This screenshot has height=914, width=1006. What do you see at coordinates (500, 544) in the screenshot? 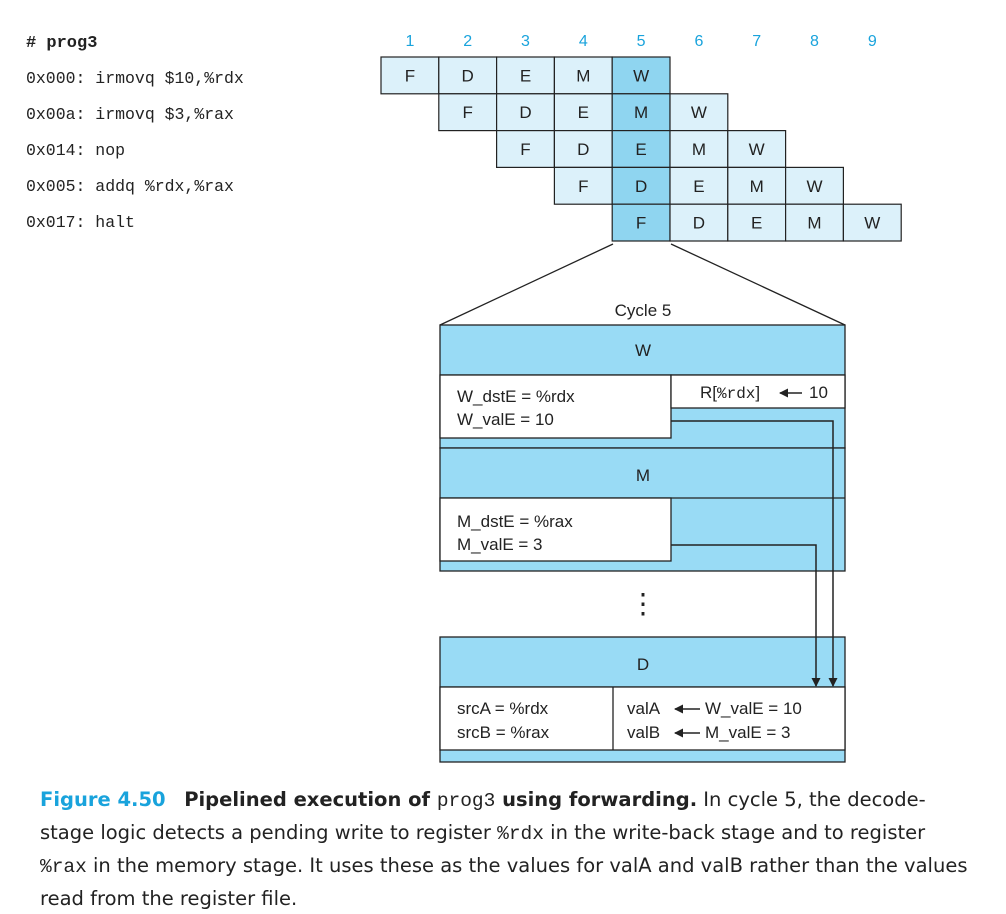
I see `m-val-text: M_valE = 3` at bounding box center [500, 544].